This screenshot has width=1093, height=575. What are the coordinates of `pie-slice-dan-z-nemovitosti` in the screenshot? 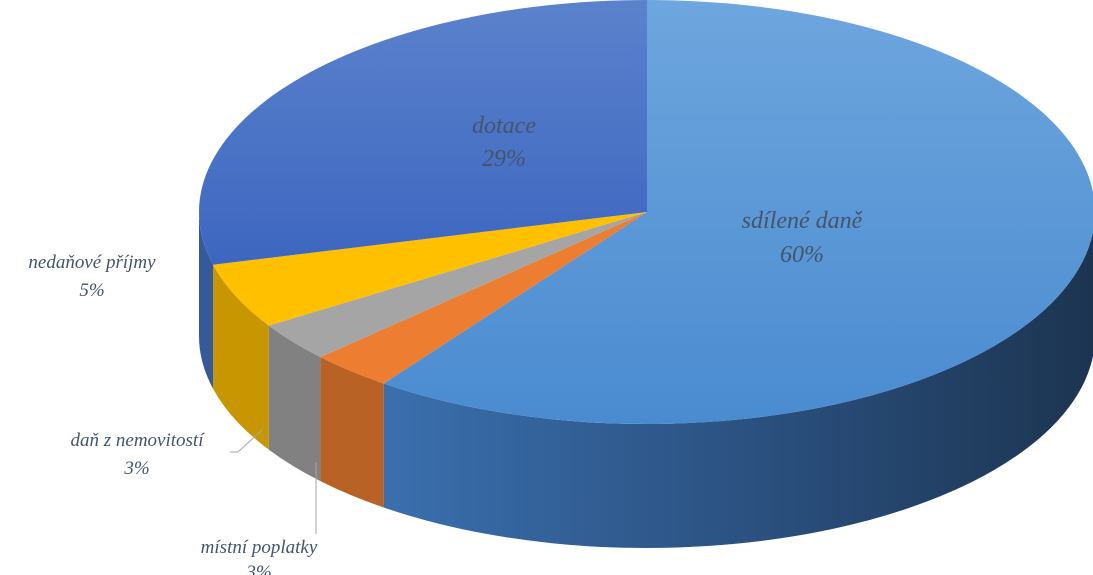 It's located at (457, 285).